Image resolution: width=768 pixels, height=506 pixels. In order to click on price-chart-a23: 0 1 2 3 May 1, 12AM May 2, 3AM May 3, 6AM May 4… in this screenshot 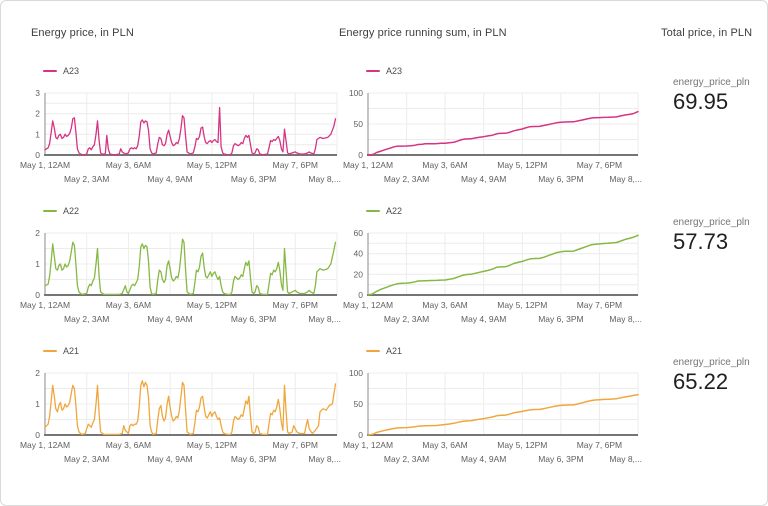, I will do `click(183, 133)`.